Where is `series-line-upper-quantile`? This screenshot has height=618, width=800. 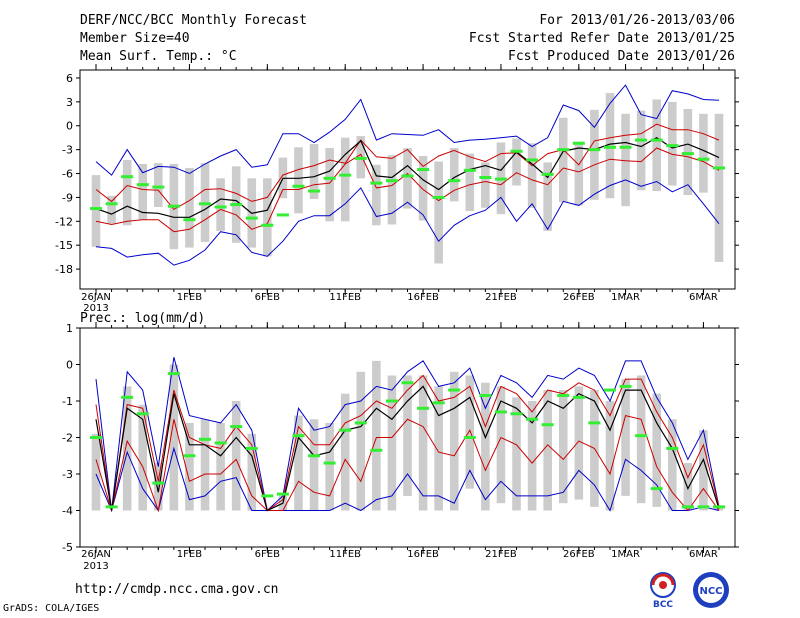 series-line-upper-quantile is located at coordinates (407, 167).